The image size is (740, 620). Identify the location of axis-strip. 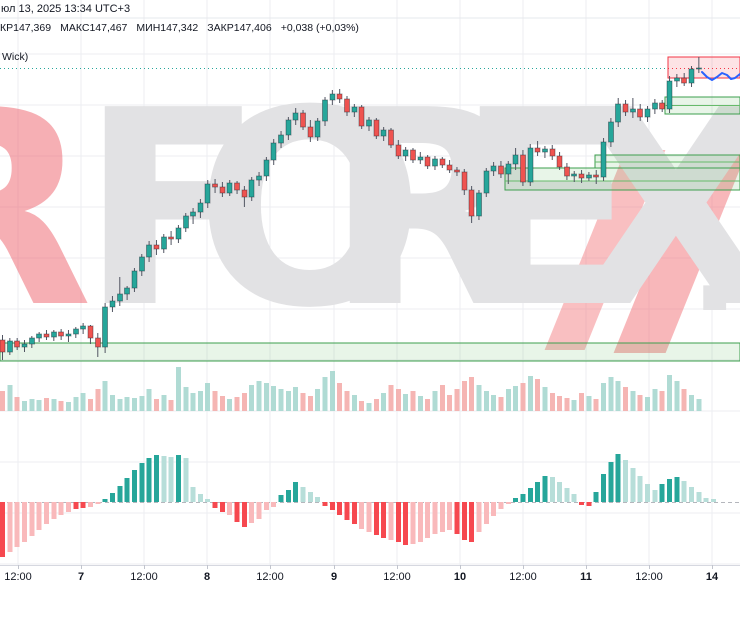
(370, 592).